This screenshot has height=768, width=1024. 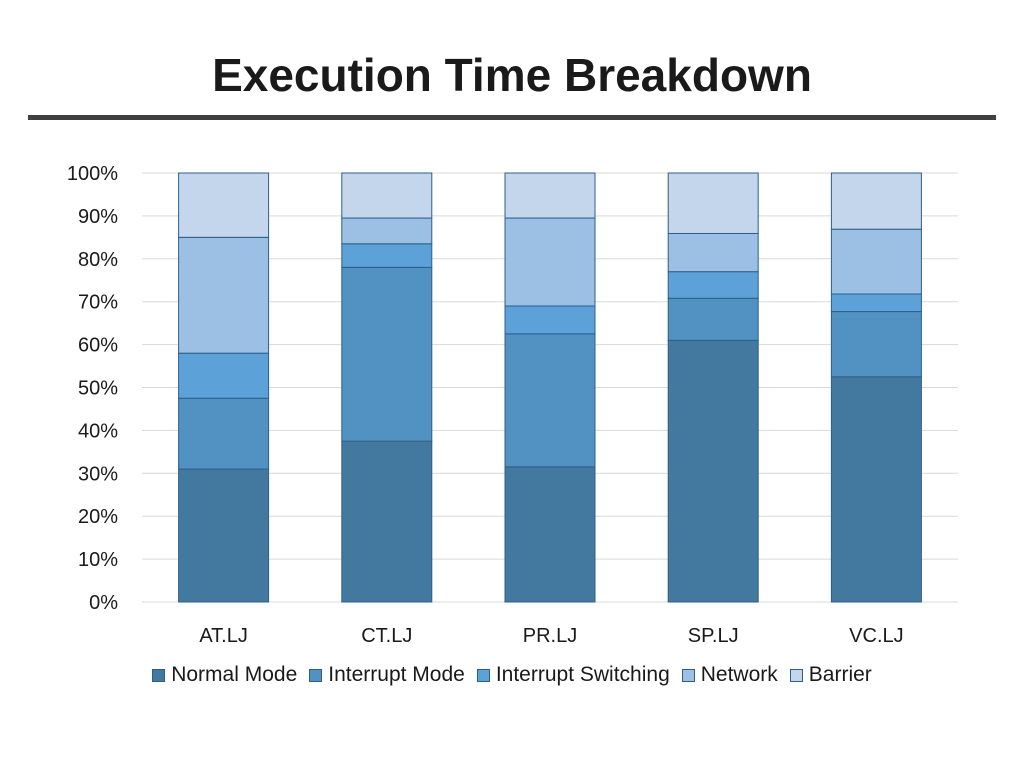 What do you see at coordinates (98, 346) in the screenshot?
I see `y-tick-label: 60%` at bounding box center [98, 346].